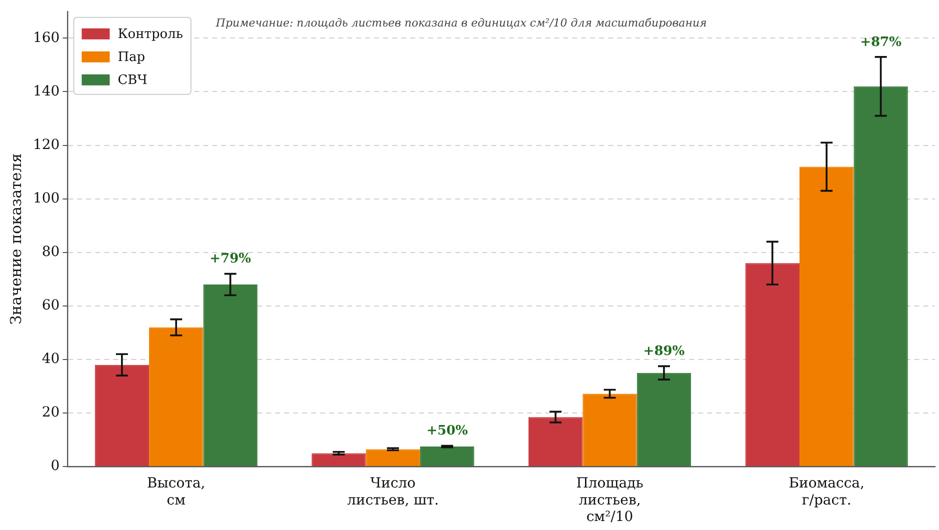 This screenshot has width=939, height=530. Describe the element at coordinates (610, 501) in the screenshot. I see `x-tick-label: Площадь листьев, см²/10` at that location.